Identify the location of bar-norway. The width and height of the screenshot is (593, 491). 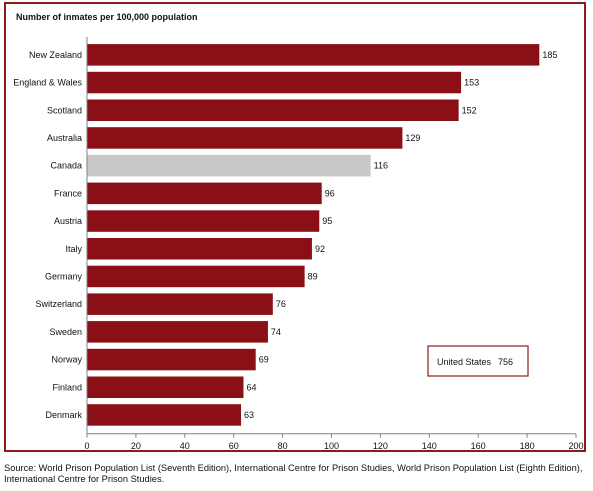
(171, 359).